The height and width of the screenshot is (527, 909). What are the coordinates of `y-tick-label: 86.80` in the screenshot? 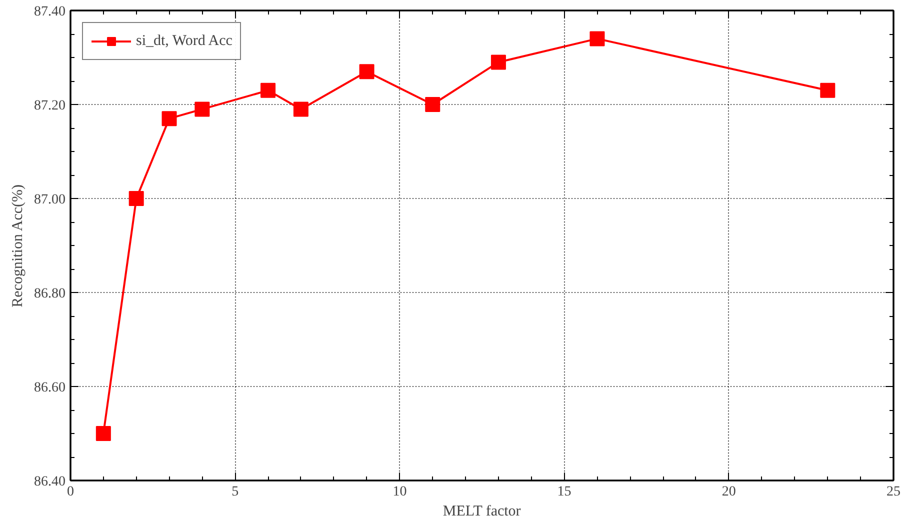 It's located at (50, 294).